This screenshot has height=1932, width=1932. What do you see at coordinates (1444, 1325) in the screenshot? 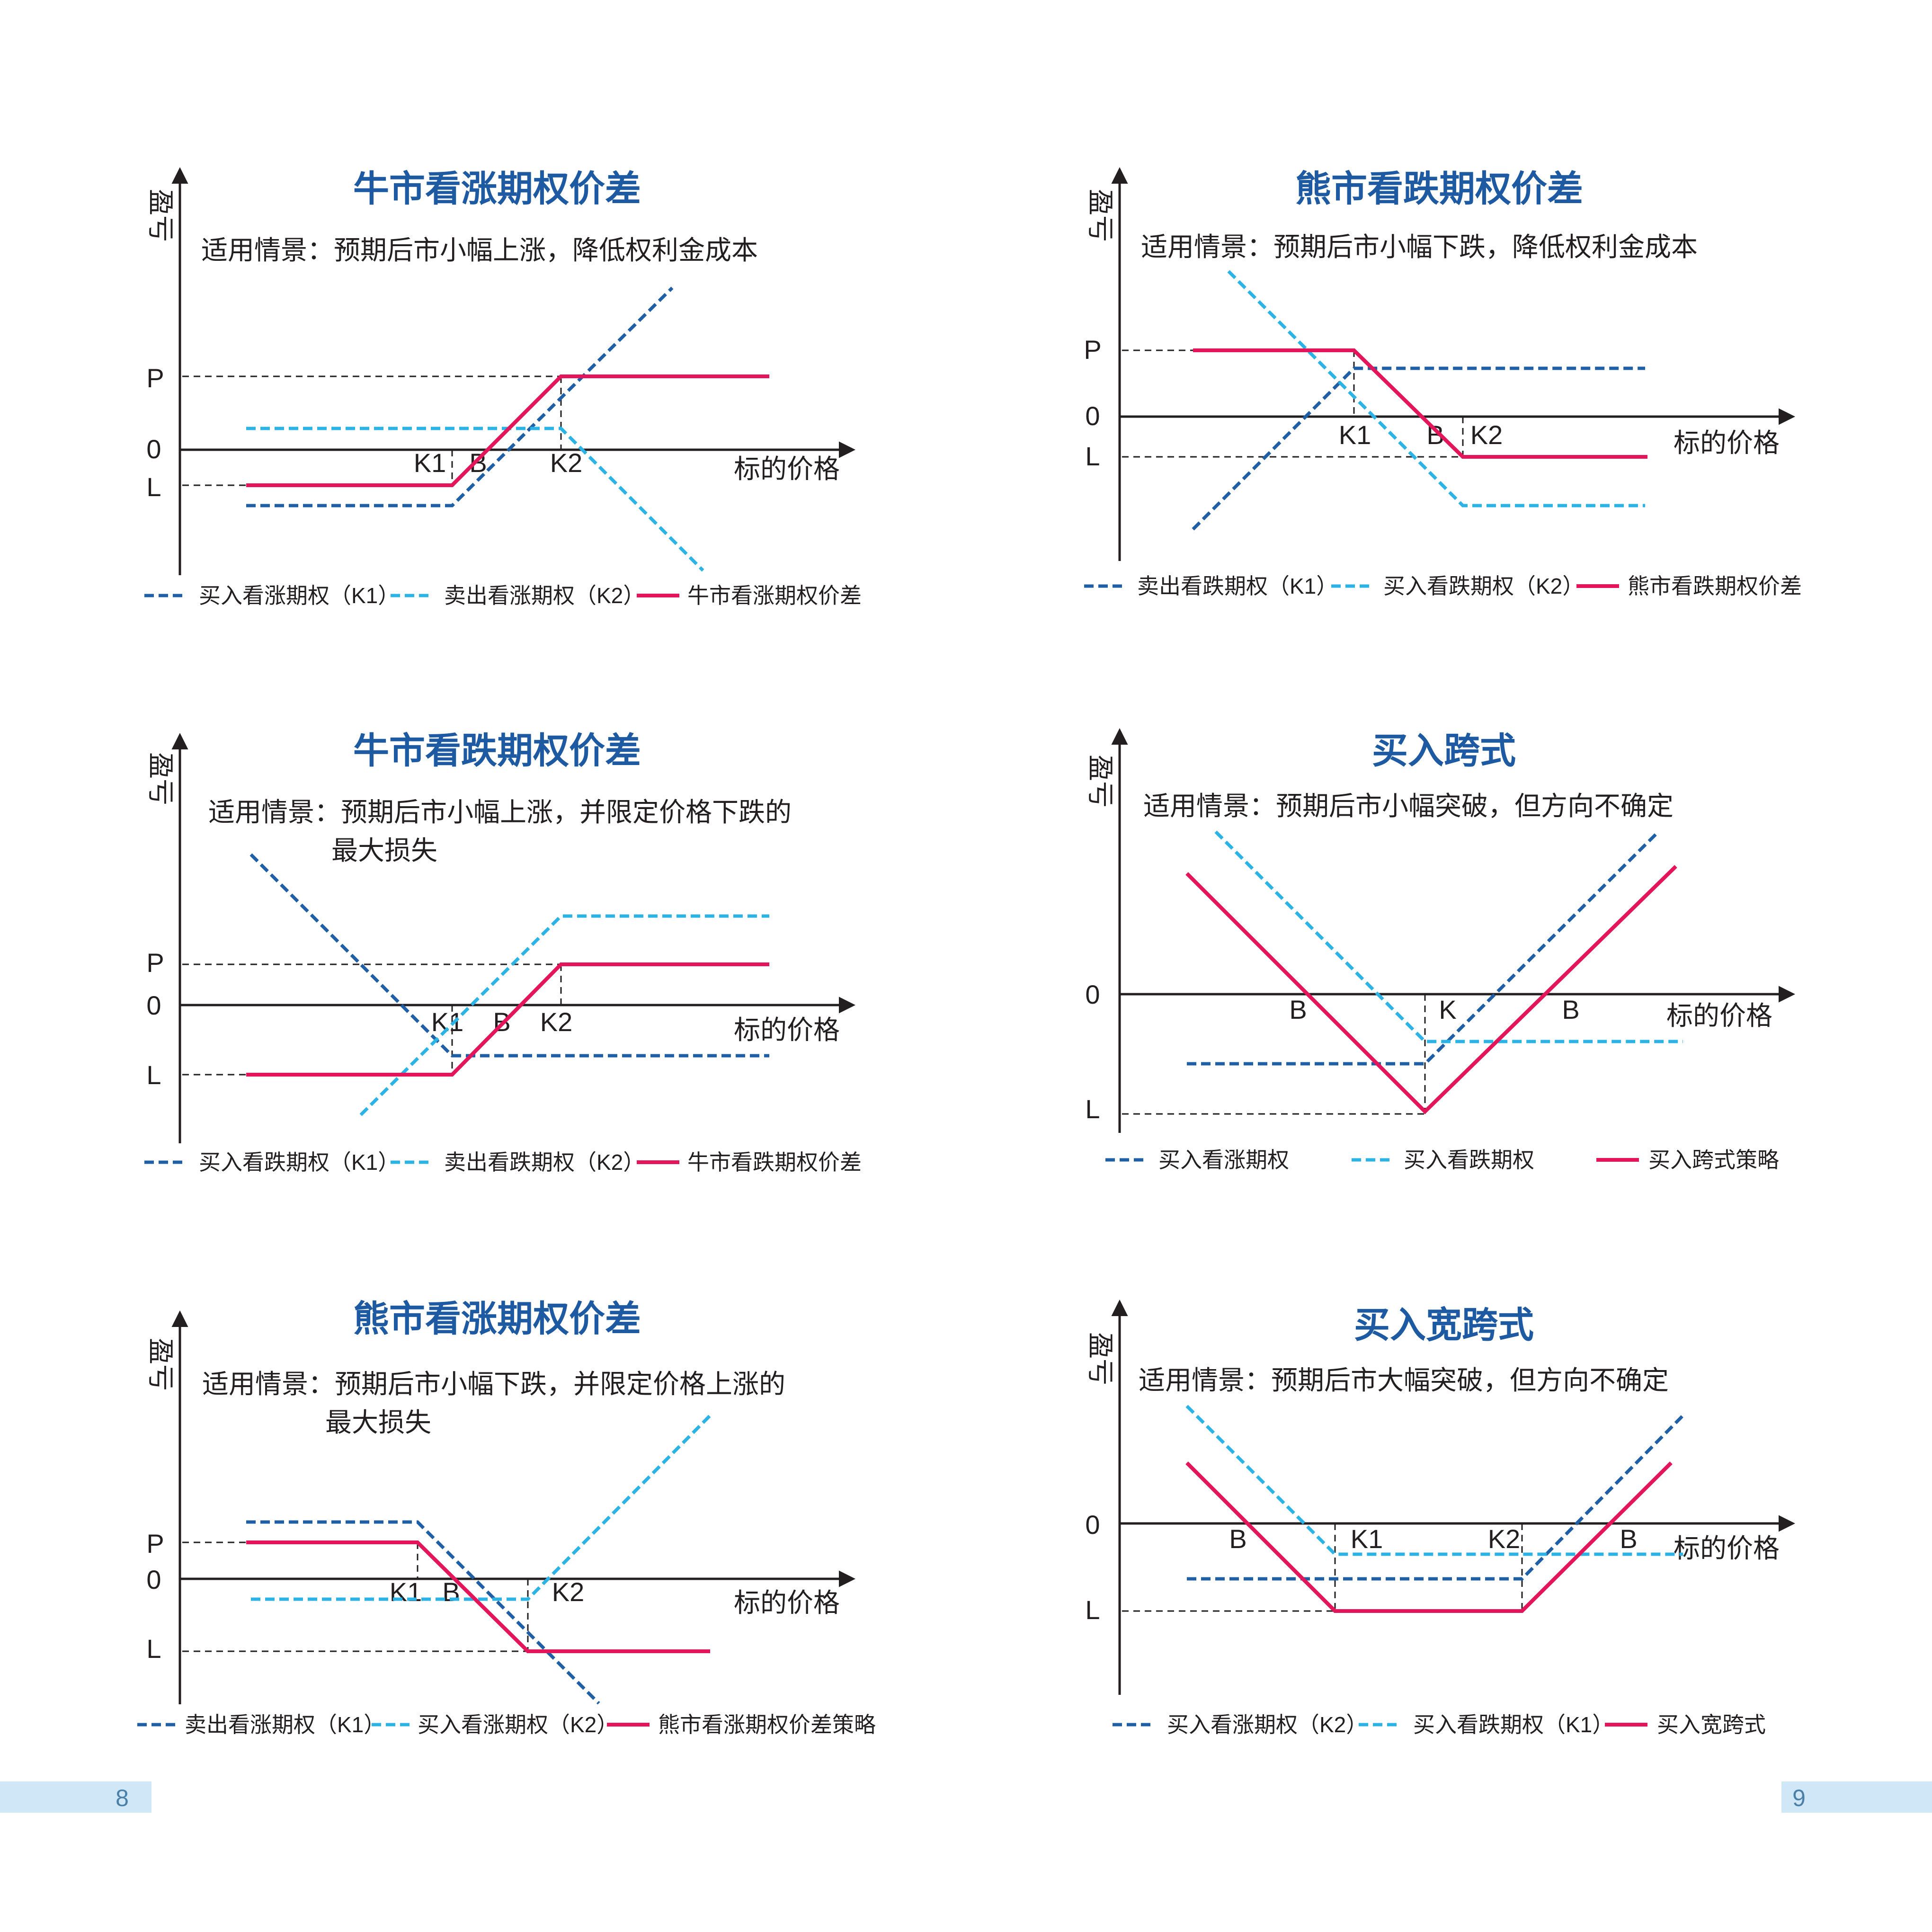
I see `chart-title: 买入宽跨式` at bounding box center [1444, 1325].